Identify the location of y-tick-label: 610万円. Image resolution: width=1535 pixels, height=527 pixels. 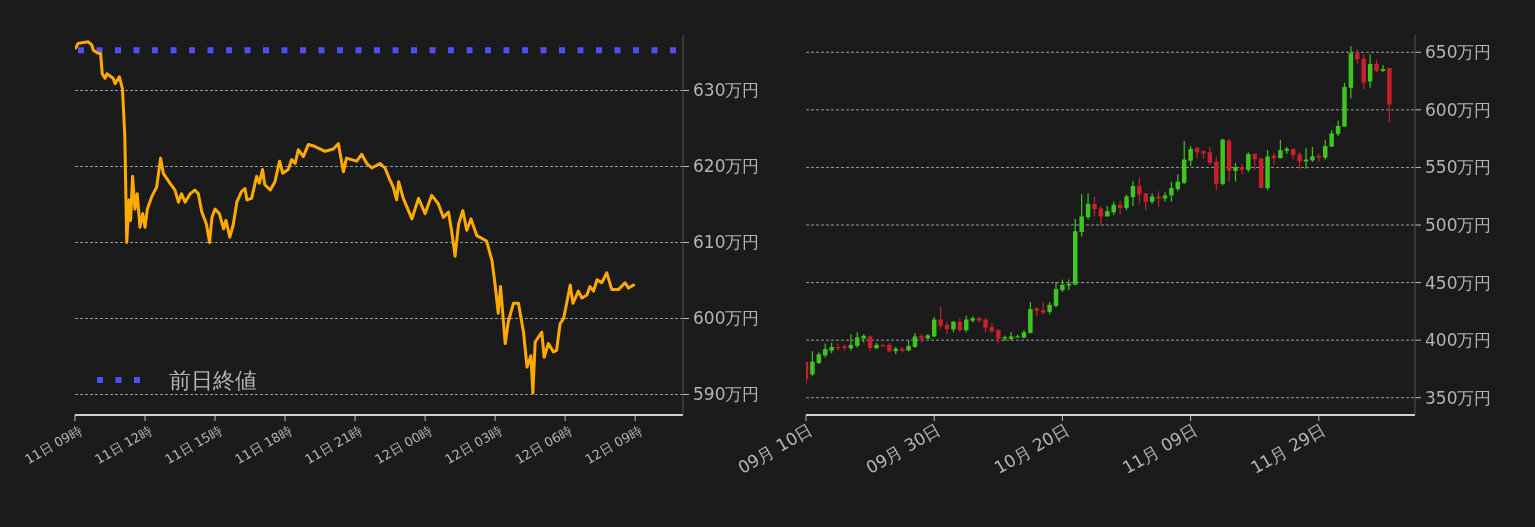
(726, 242).